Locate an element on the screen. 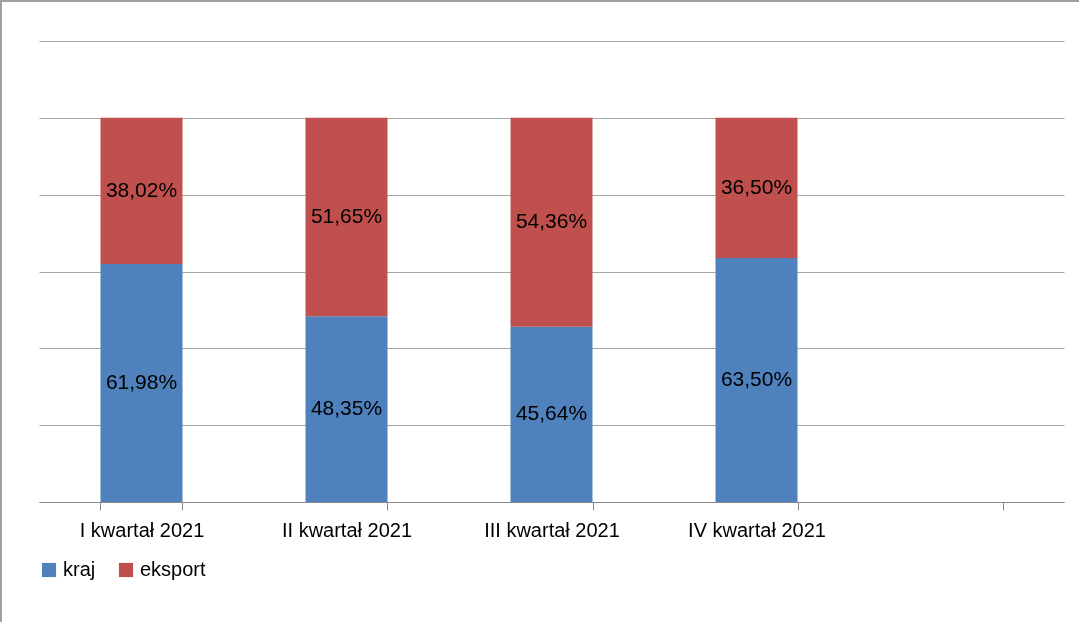  data-label: 54,36% is located at coordinates (551, 221).